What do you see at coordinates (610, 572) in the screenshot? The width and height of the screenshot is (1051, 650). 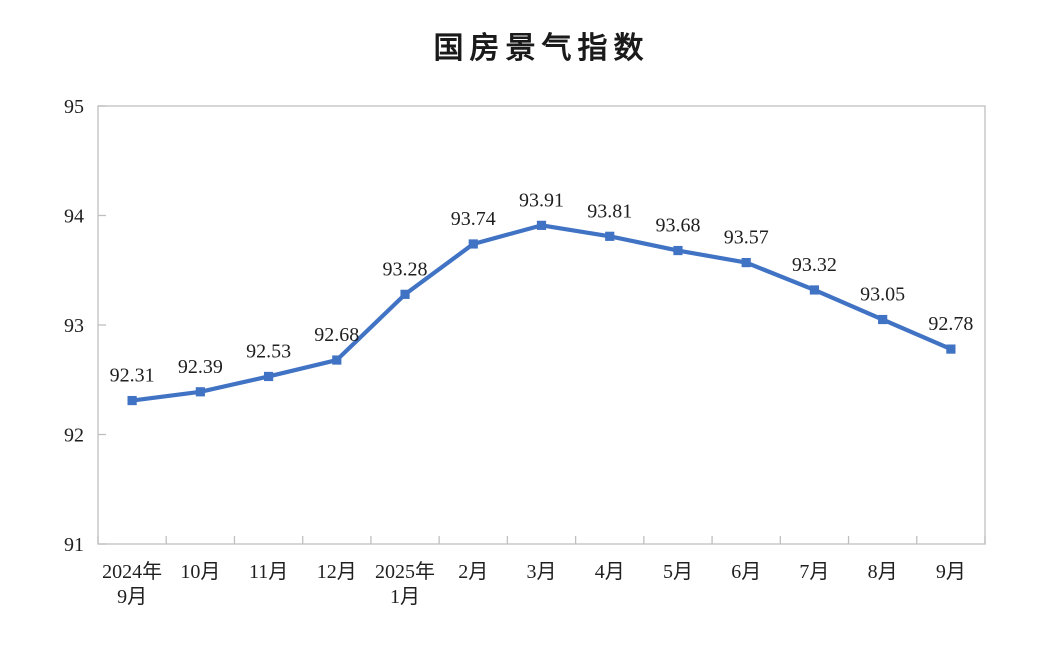 I see `x-axis-label: 4月` at bounding box center [610, 572].